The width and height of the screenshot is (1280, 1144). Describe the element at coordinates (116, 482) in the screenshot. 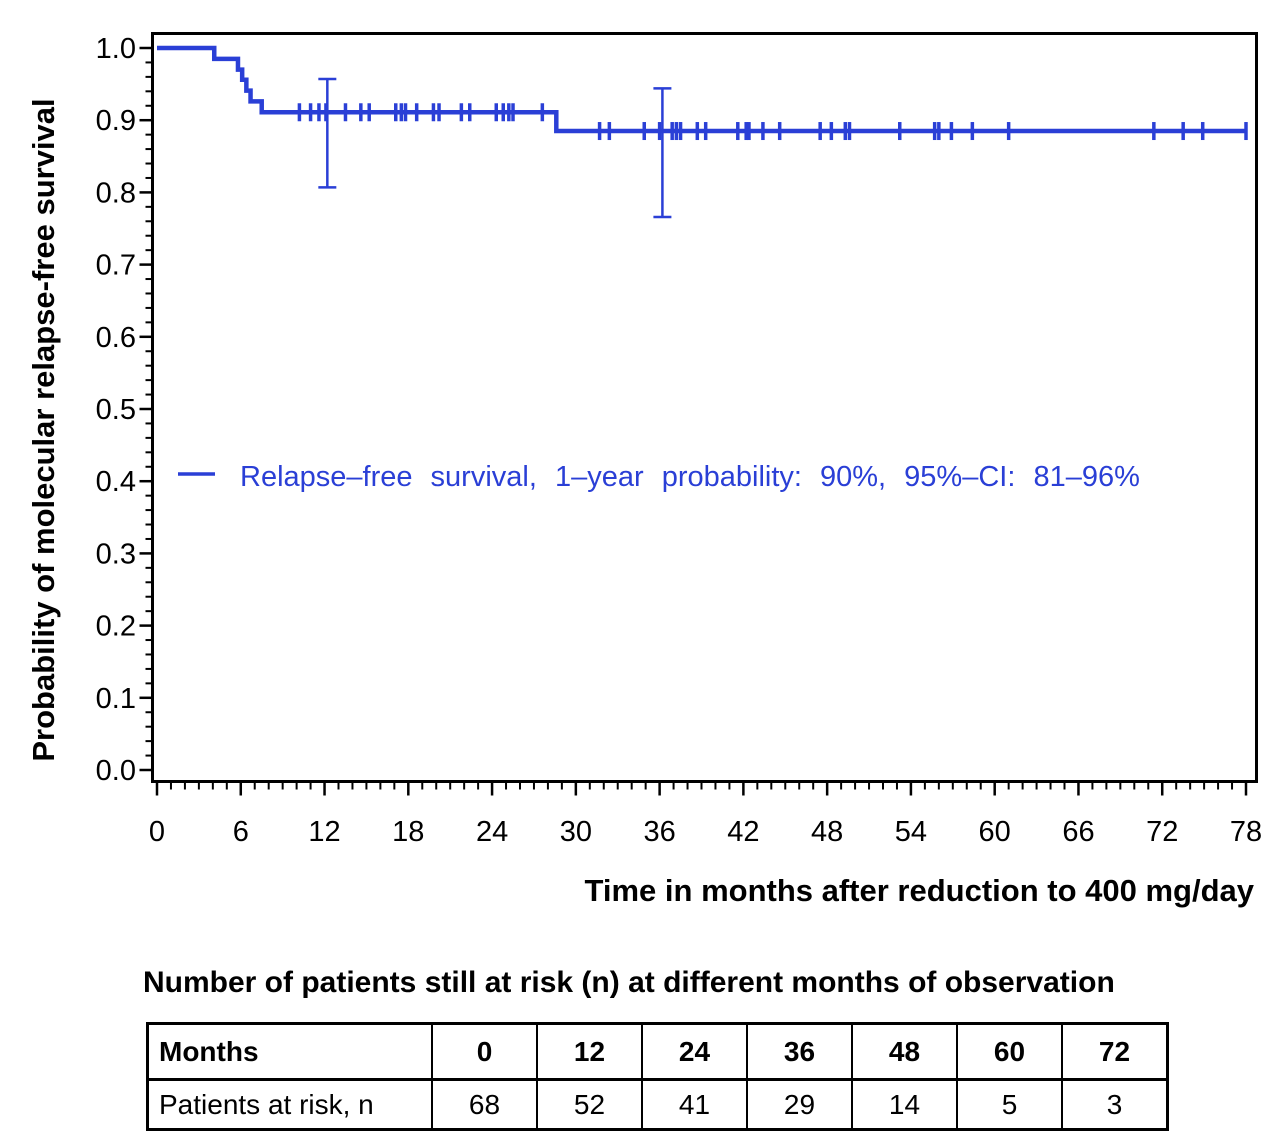

I see `y-tick-label: 0.4` at that location.